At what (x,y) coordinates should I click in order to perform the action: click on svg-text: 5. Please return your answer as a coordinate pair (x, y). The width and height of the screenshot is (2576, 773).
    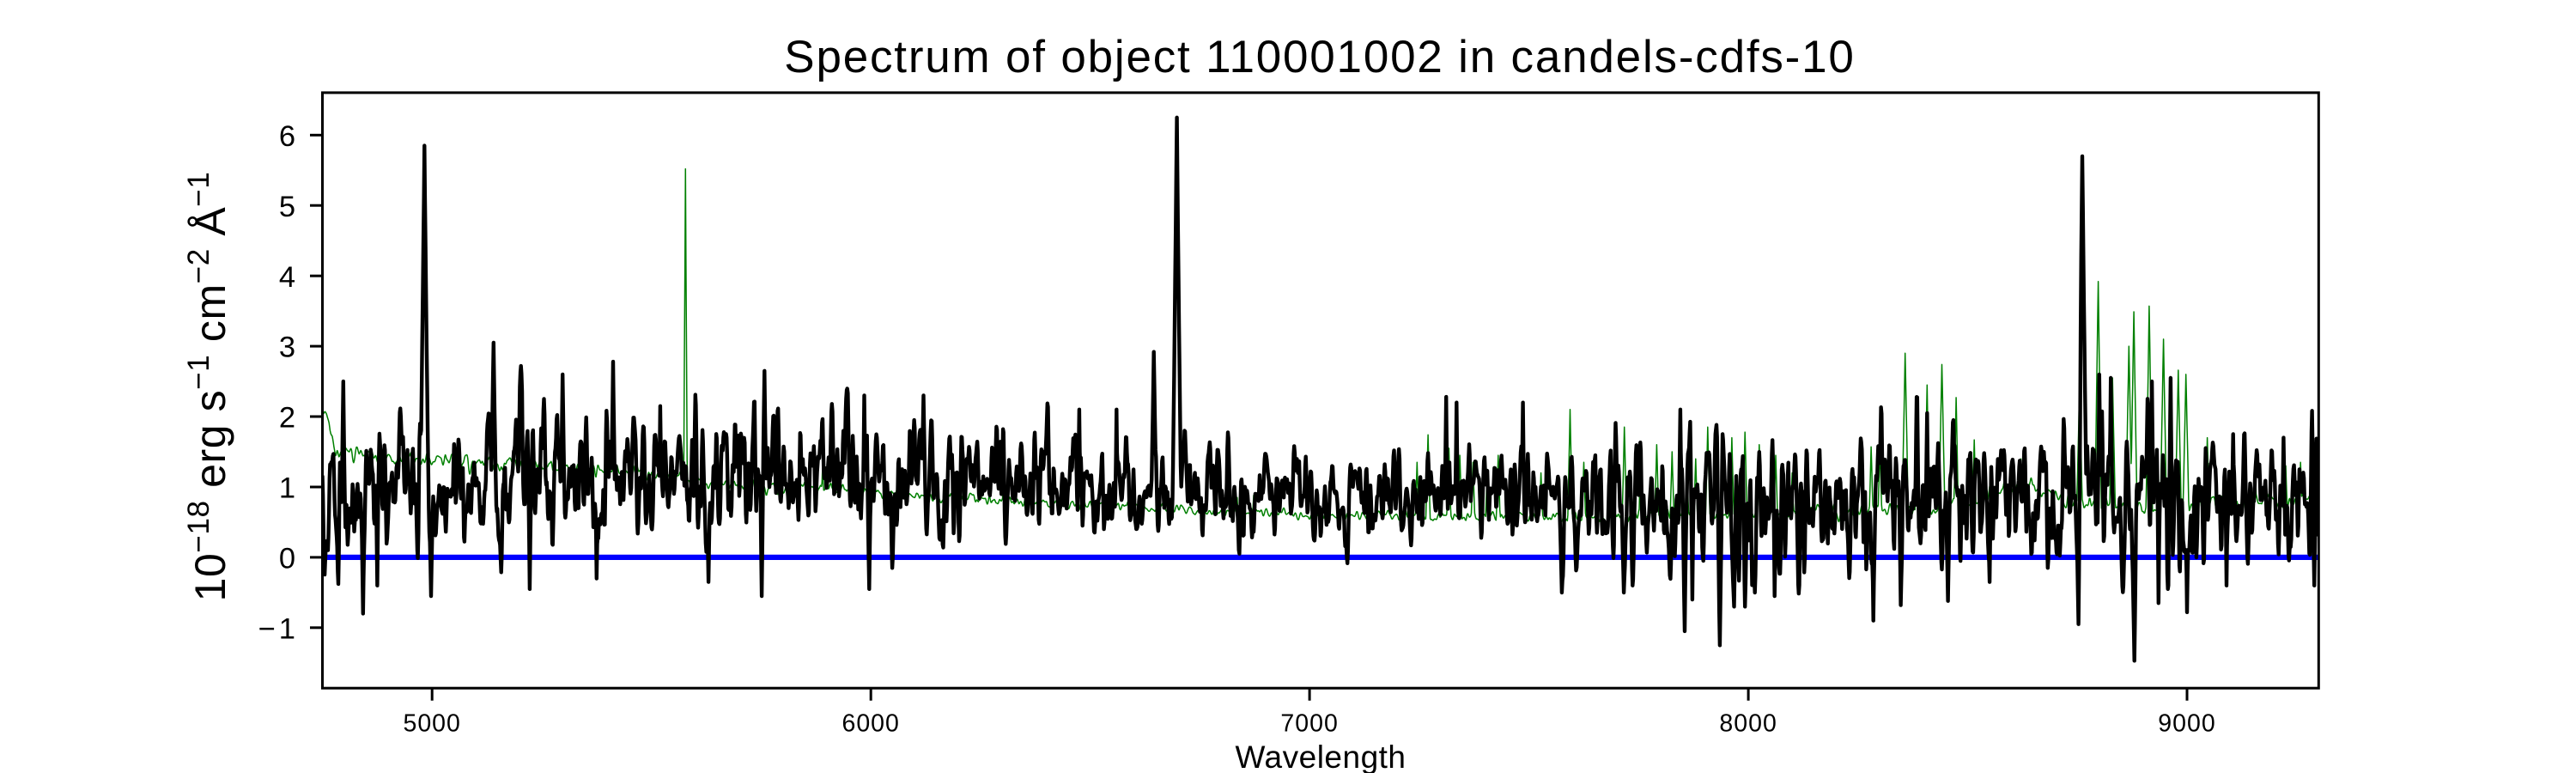
    Looking at the image, I should click on (287, 207).